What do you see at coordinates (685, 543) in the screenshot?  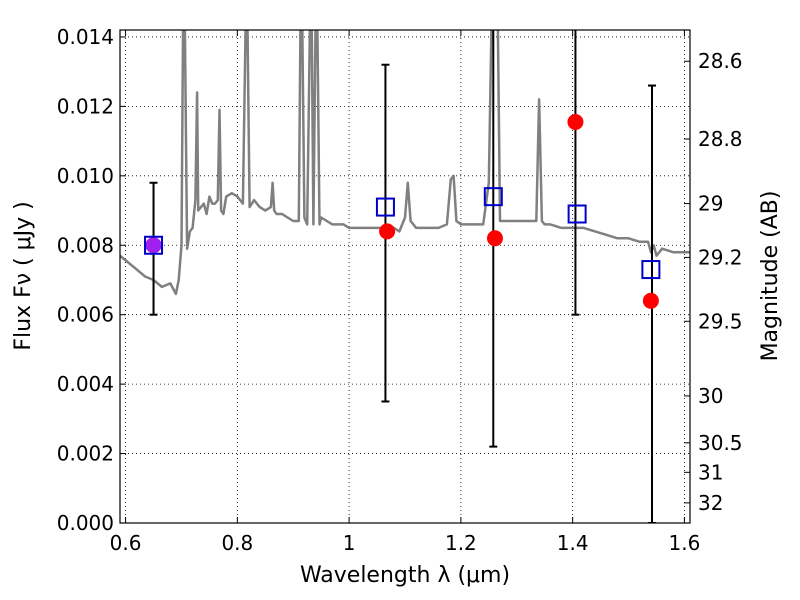 I see `x-tick-label: 1.6` at bounding box center [685, 543].